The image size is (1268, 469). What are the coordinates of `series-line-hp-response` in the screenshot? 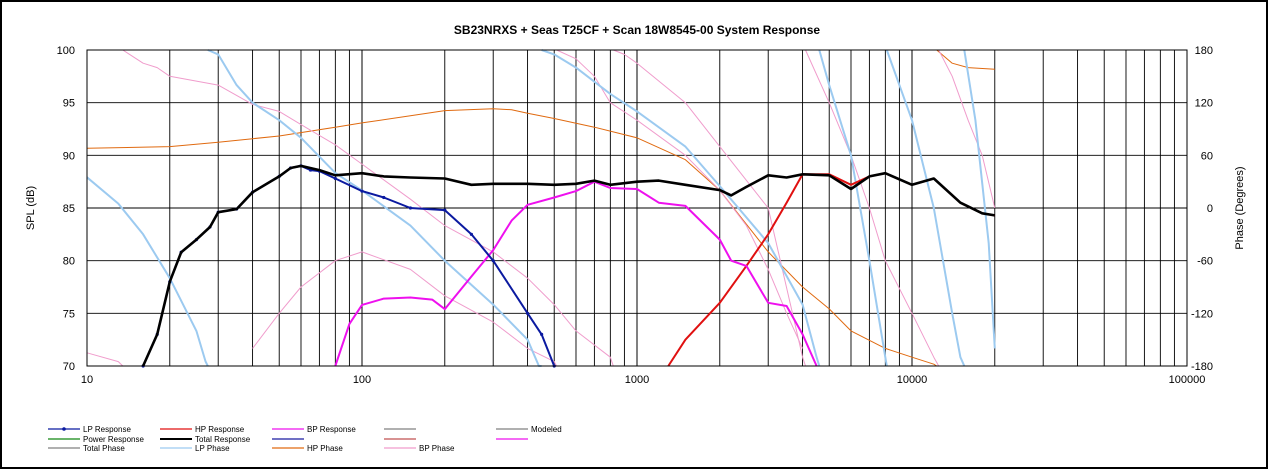 It's located at (831, 269).